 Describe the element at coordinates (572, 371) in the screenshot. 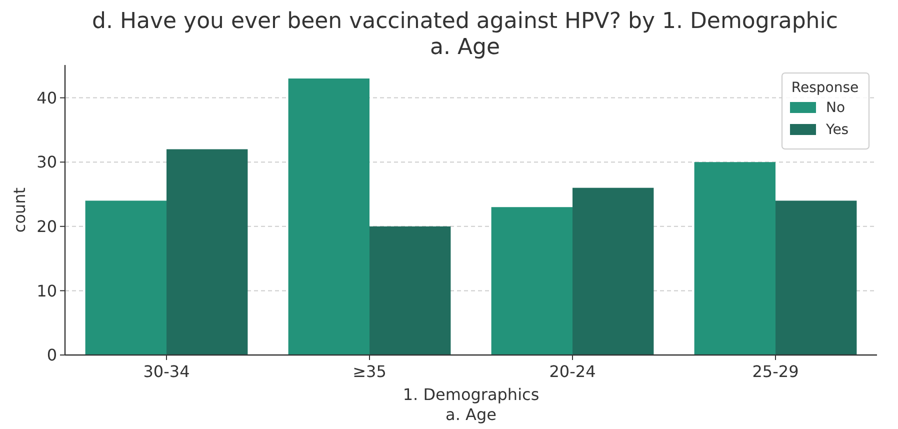

I see `x-tick-label: 20-24` at that location.